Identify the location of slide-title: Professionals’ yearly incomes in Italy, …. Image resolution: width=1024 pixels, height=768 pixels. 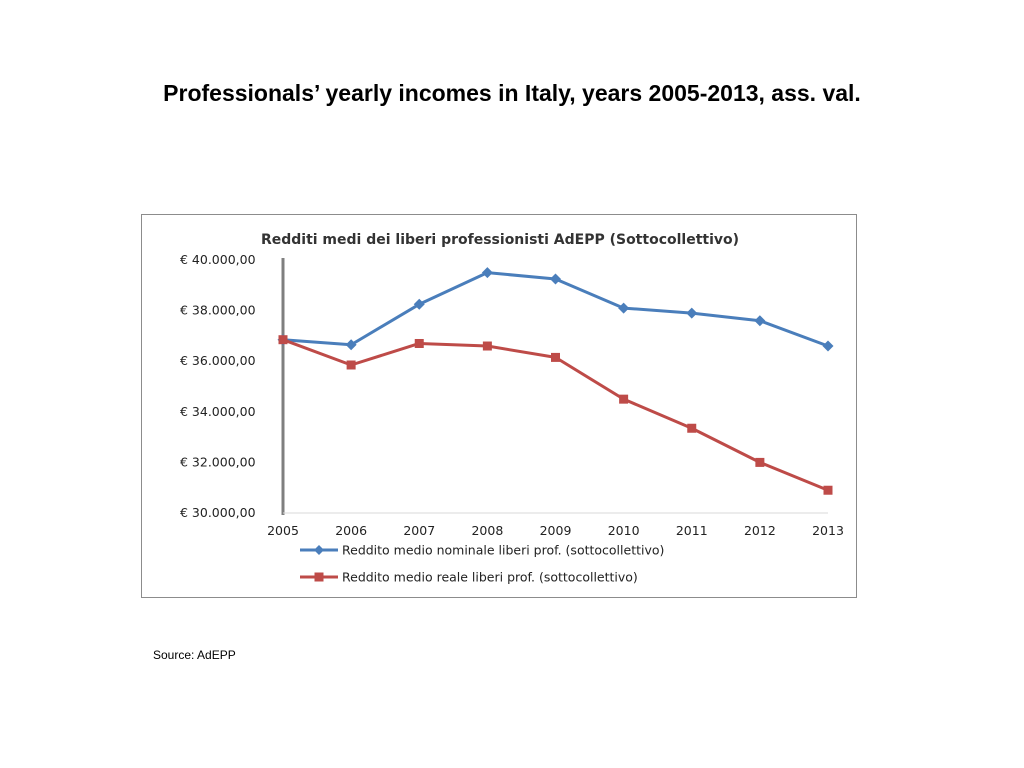
(512, 93).